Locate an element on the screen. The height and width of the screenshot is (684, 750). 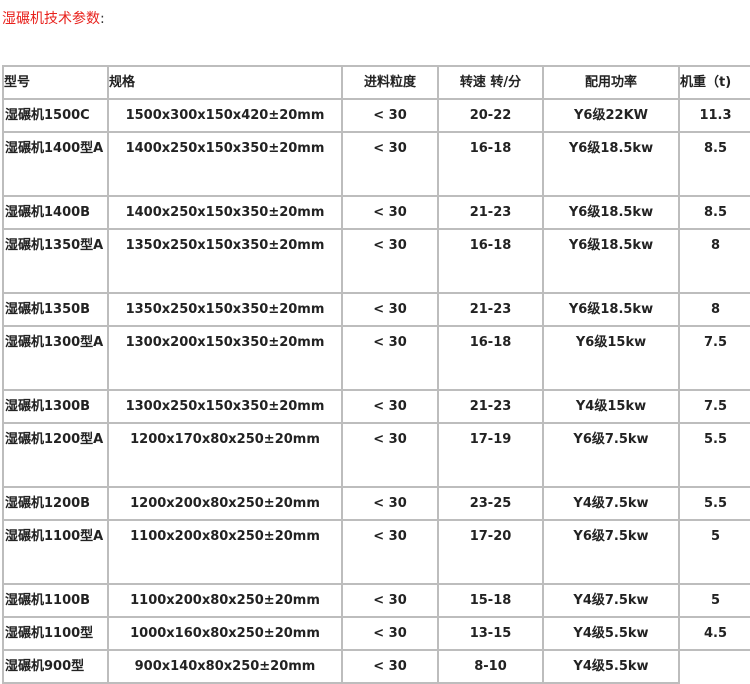
power-cell: Y6级22KW is located at coordinates (611, 115).